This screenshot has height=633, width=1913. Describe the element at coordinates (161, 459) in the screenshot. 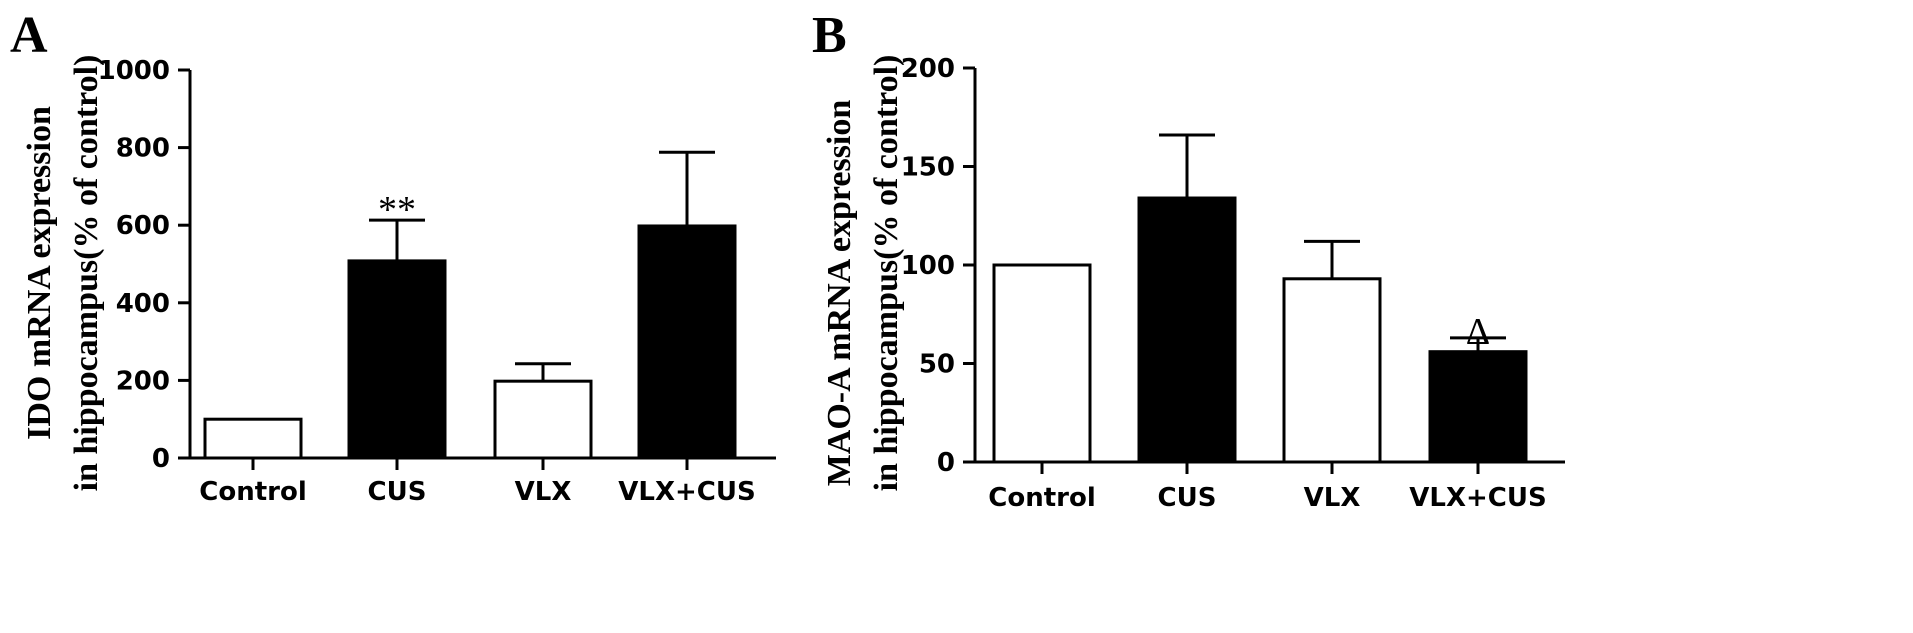

I see `panel-a-ytick-label-0: 0` at that location.